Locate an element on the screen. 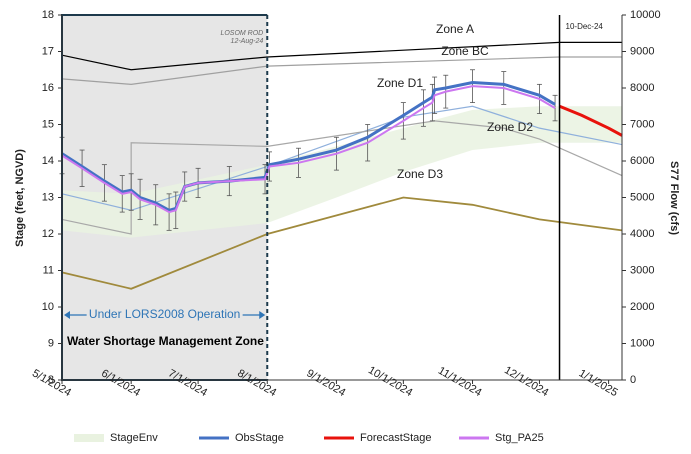 This screenshot has height=454, width=691. zone-line is located at coordinates (341, 56).